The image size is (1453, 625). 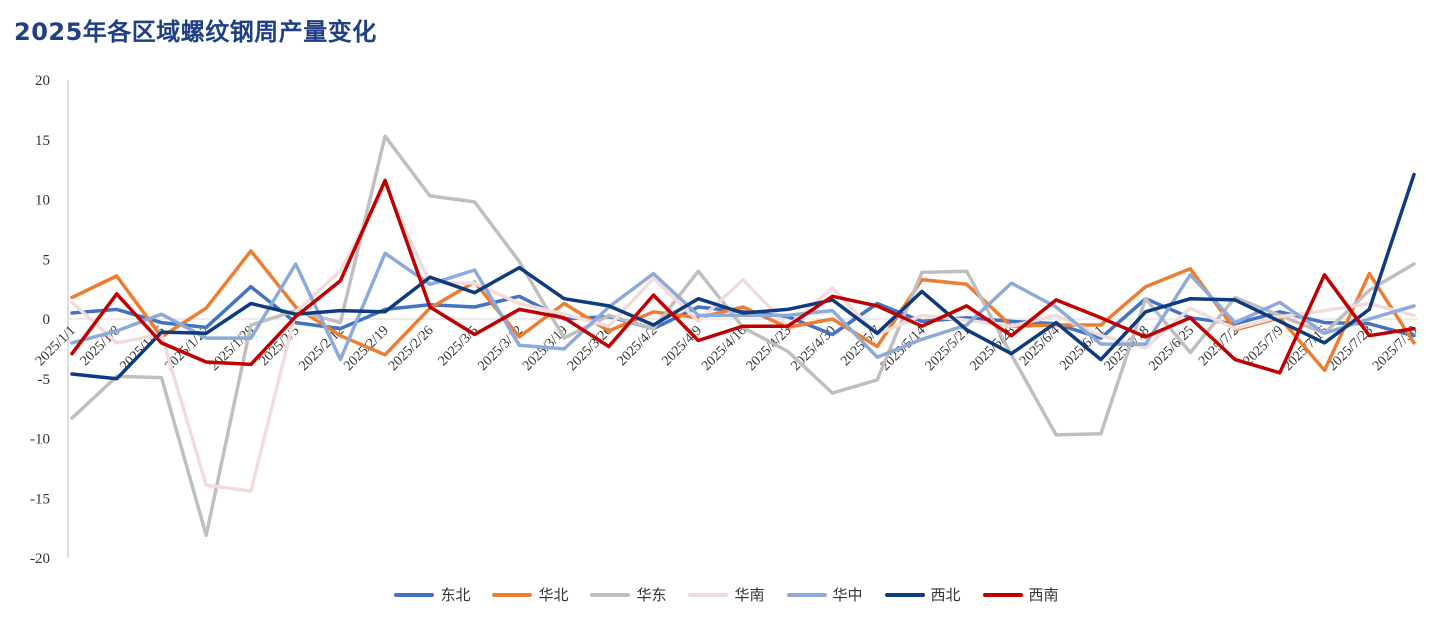 I want to click on legend-label: 西北, so click(x=945, y=595).